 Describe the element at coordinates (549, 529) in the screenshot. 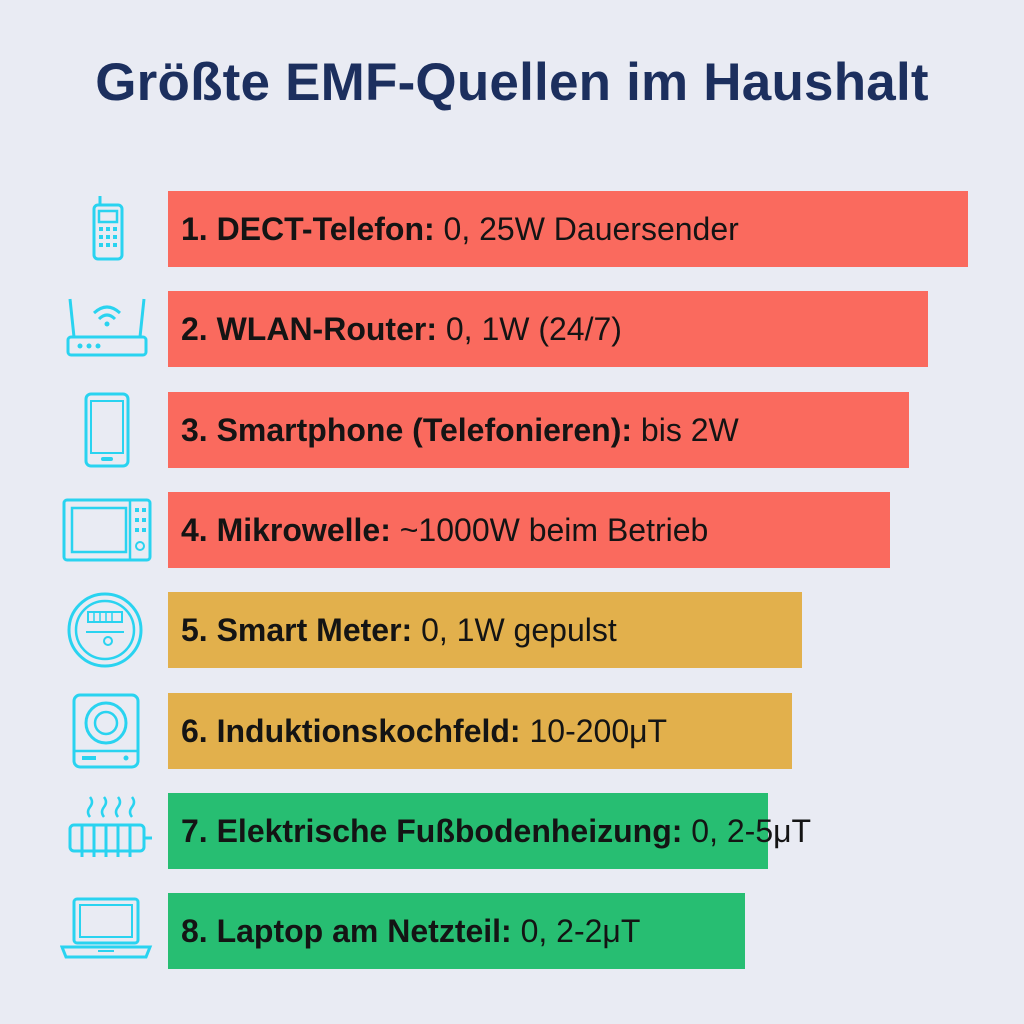

I see `bar-label-detail: ~1000W beim Betrieb` at that location.